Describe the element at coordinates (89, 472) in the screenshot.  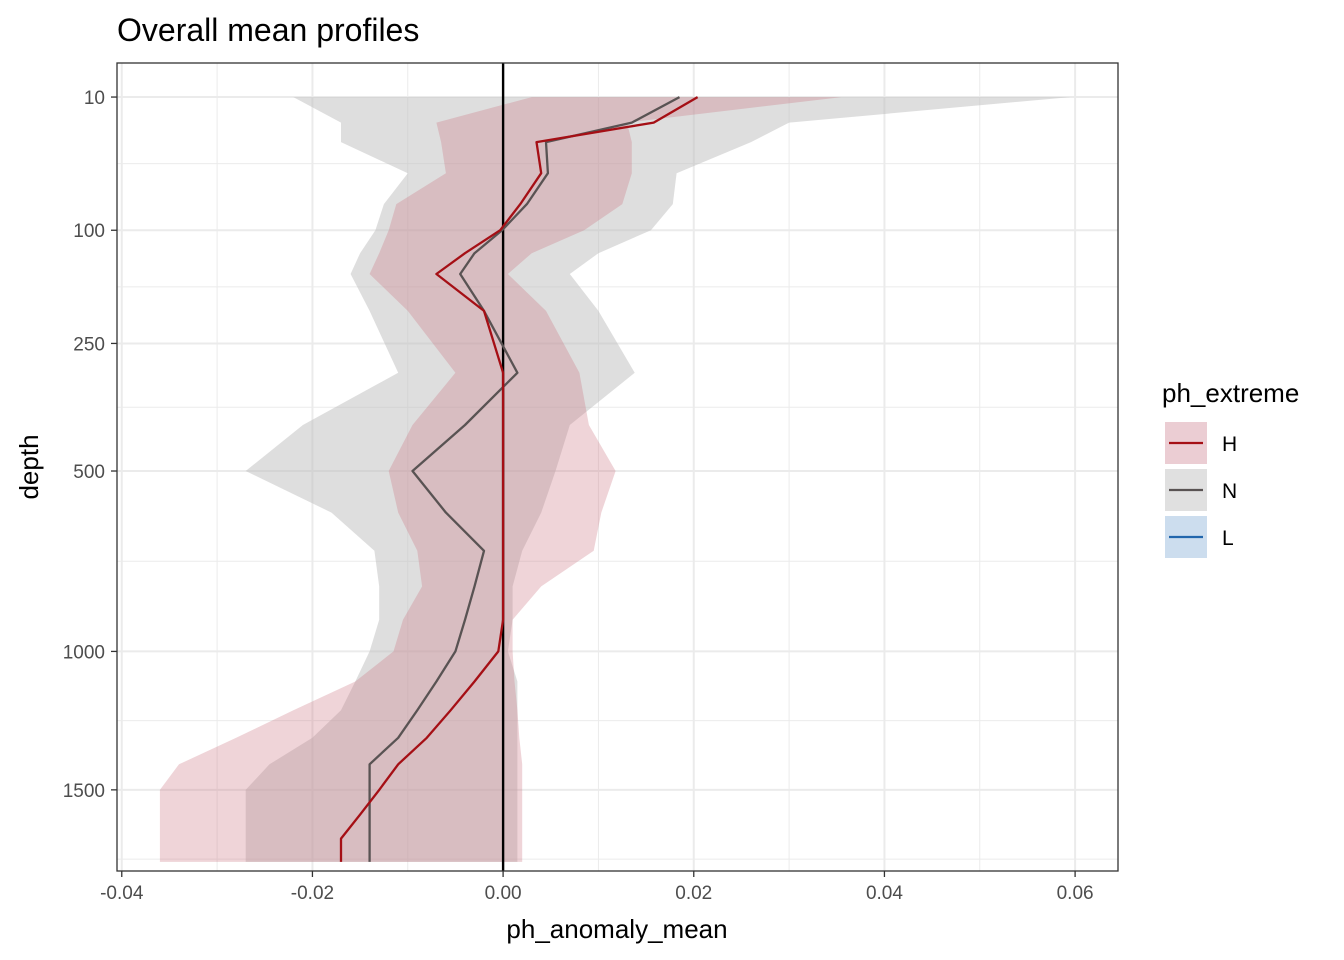
I see `y-tick-label: 500` at that location.